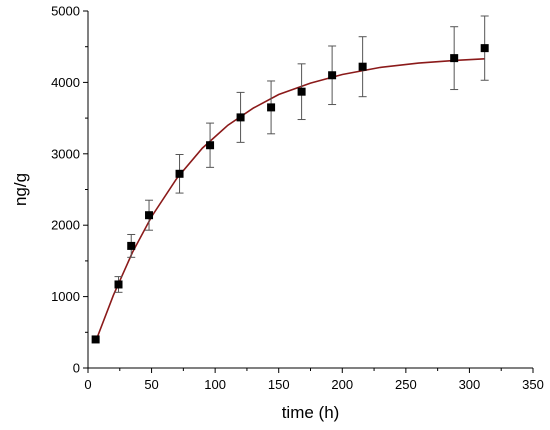  I want to click on x-tick-label: 300, so click(470, 384).